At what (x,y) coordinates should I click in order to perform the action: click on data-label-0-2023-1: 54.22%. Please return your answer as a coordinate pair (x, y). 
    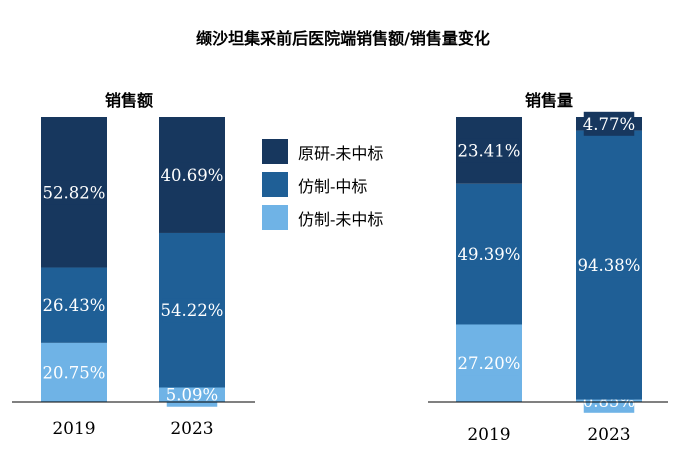
    Looking at the image, I should click on (192, 310).